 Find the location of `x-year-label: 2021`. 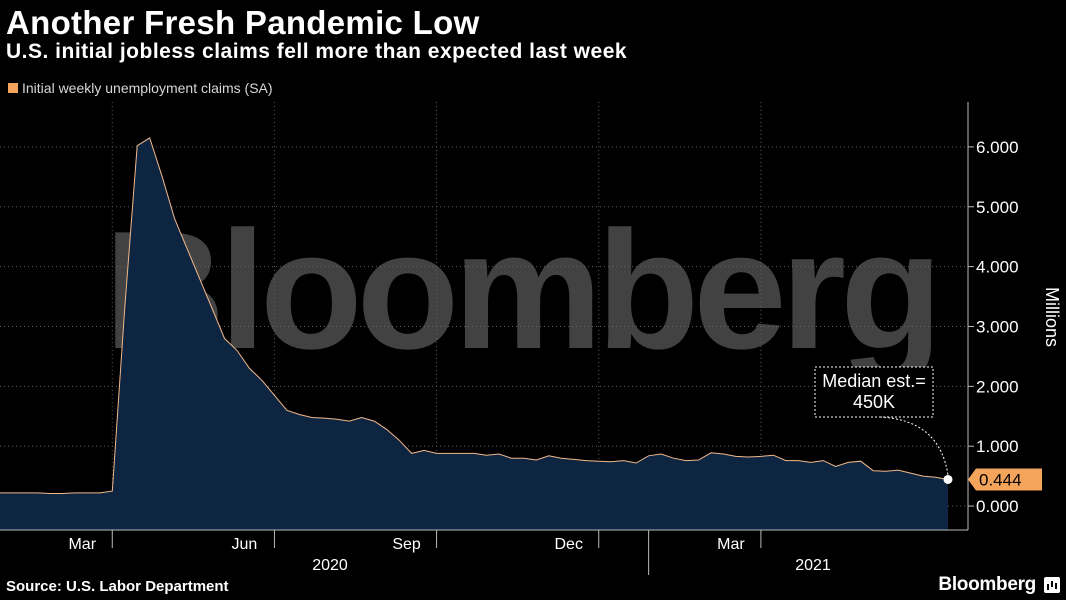

x-year-label: 2021 is located at coordinates (813, 565).